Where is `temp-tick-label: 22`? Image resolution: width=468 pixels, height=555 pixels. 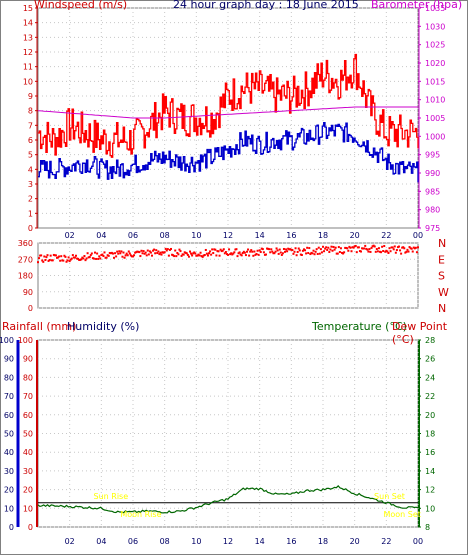 temp-tick-label: 22 is located at coordinates (430, 396).